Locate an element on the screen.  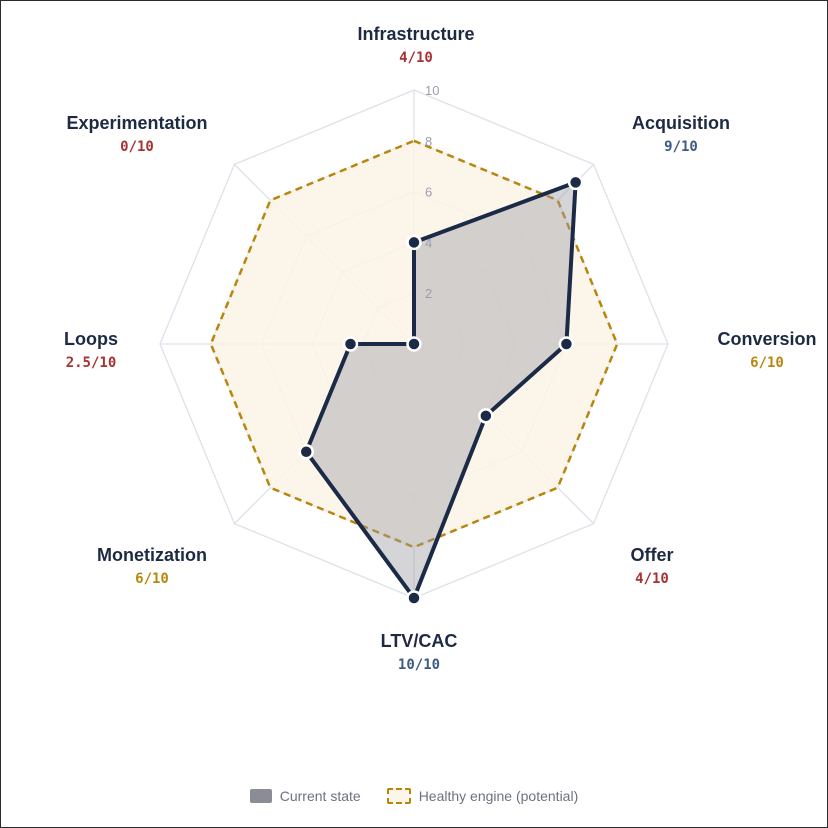
legend-label-healthy: Healthy engine (potential) is located at coordinates (498, 796).